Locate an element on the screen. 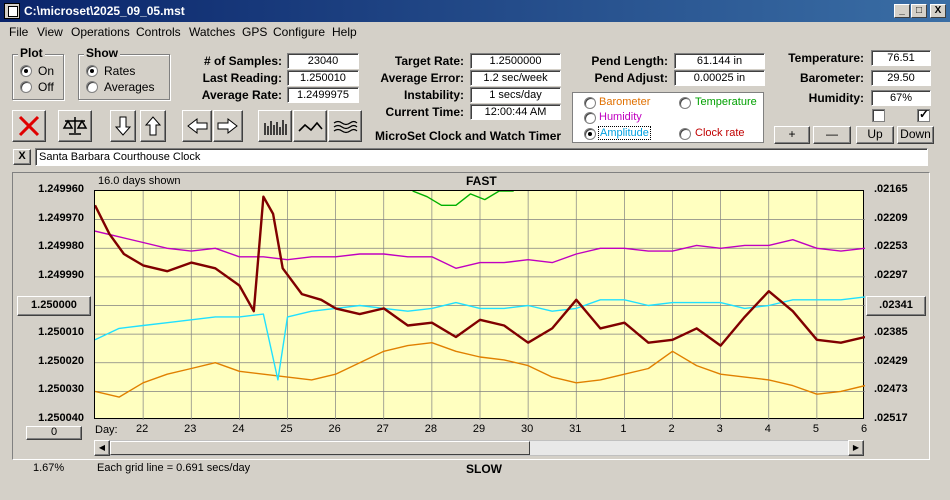  menu-watches: Watches is located at coordinates (212, 32).